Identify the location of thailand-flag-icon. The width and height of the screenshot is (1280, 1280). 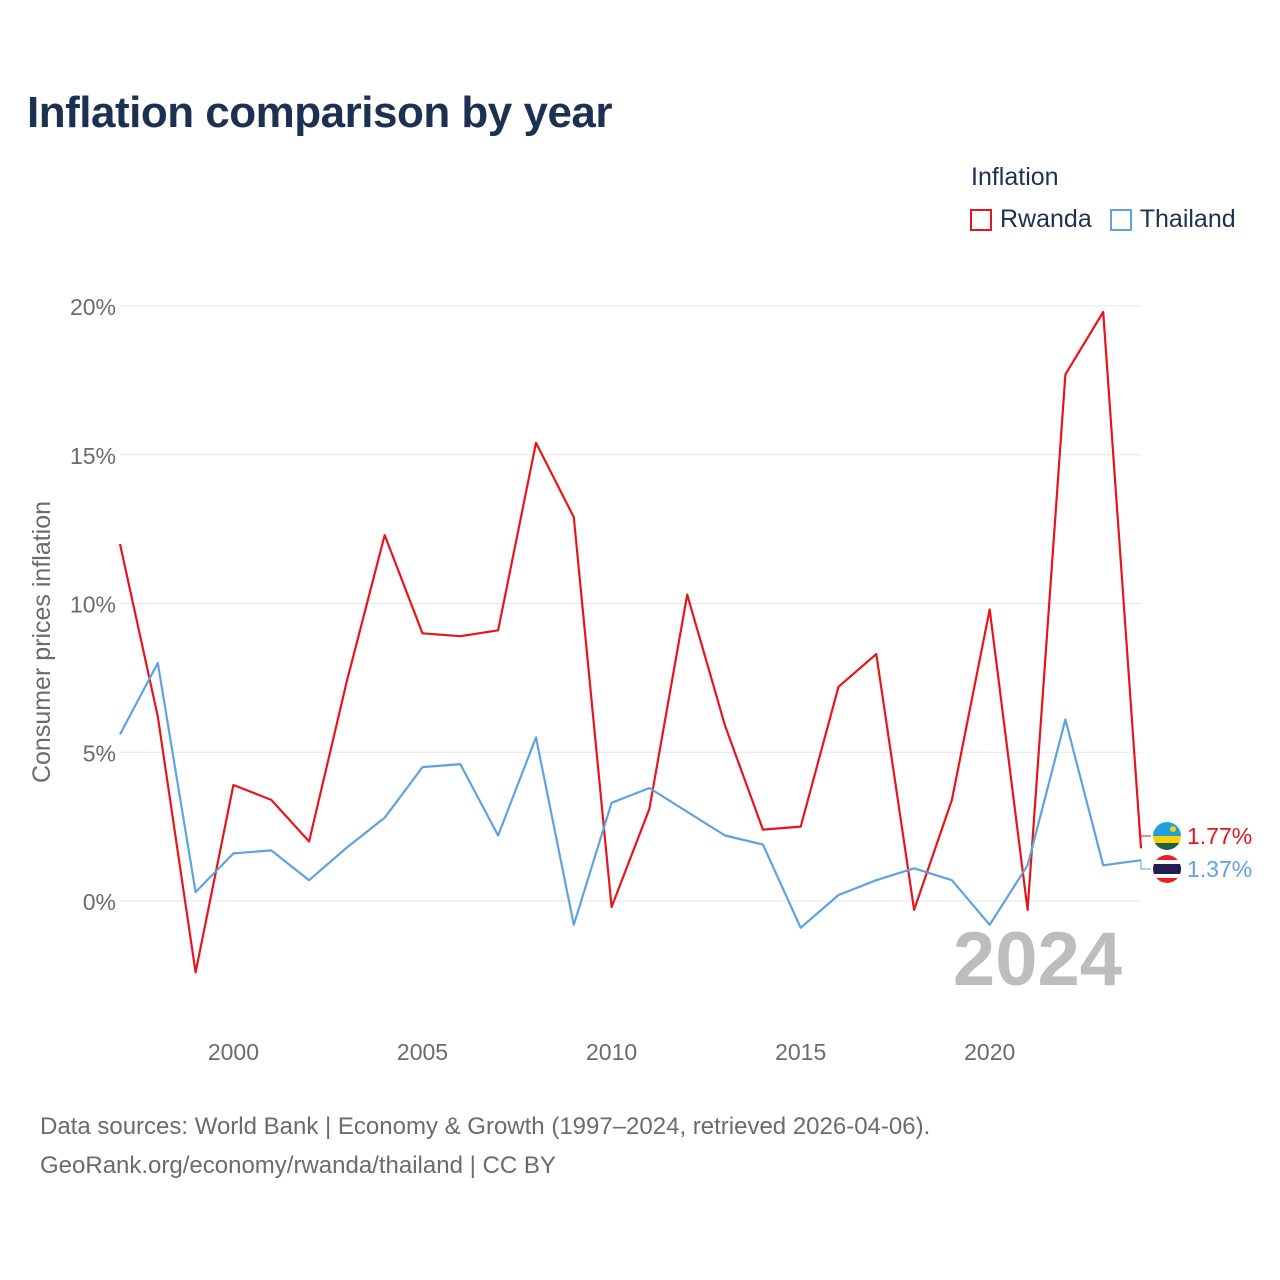
(1167, 869).